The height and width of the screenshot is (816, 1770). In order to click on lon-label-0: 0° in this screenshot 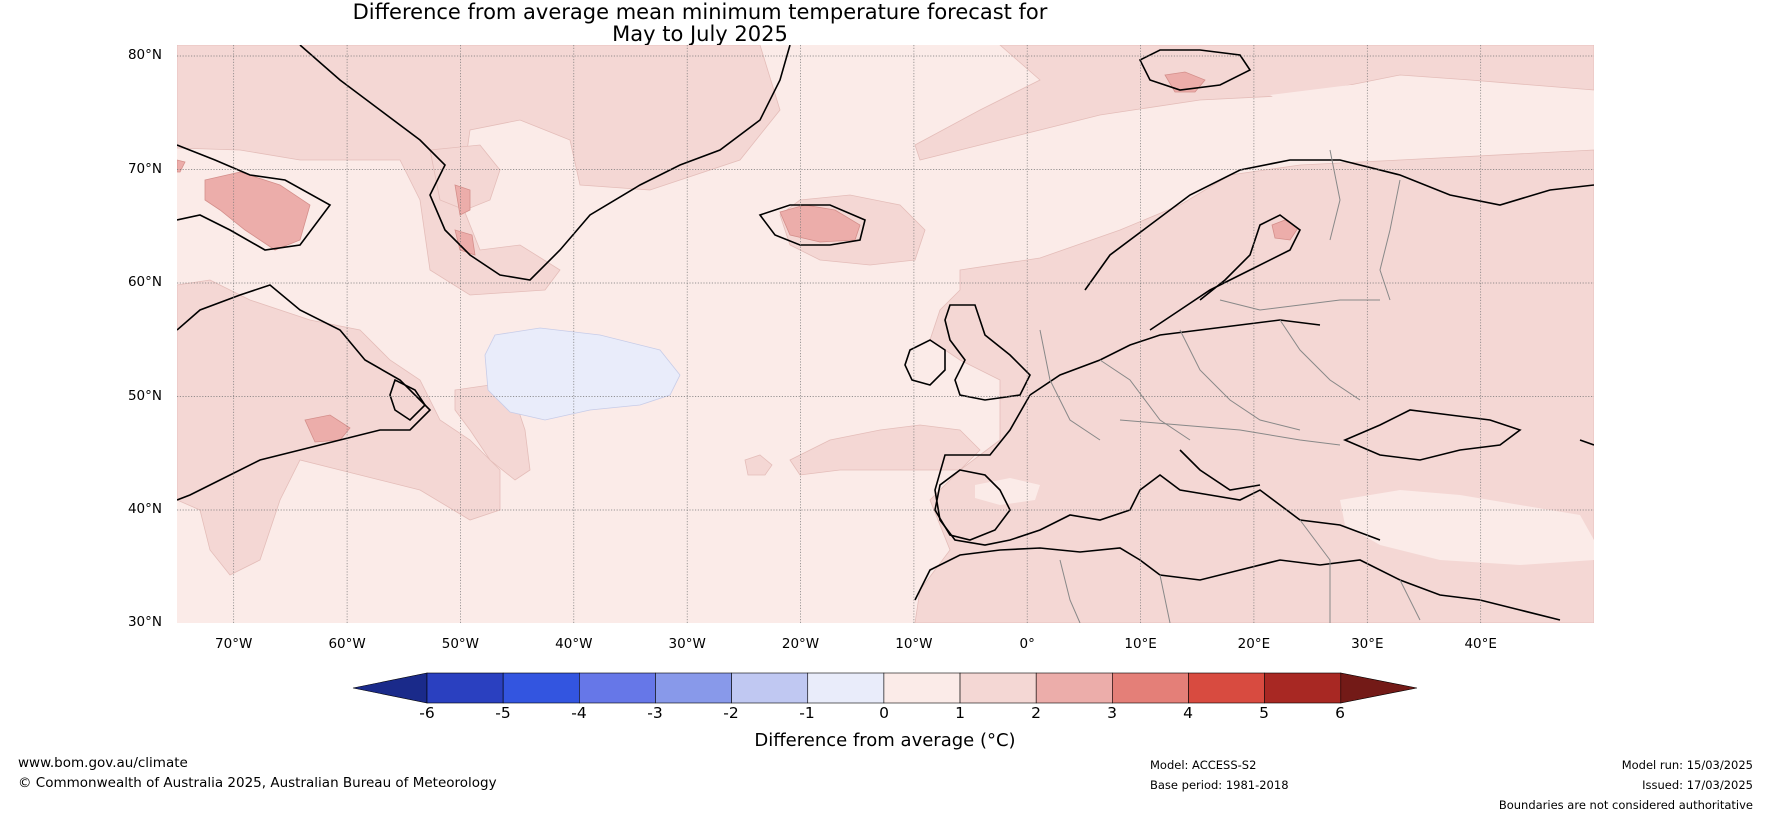, I will do `click(1027, 644)`.